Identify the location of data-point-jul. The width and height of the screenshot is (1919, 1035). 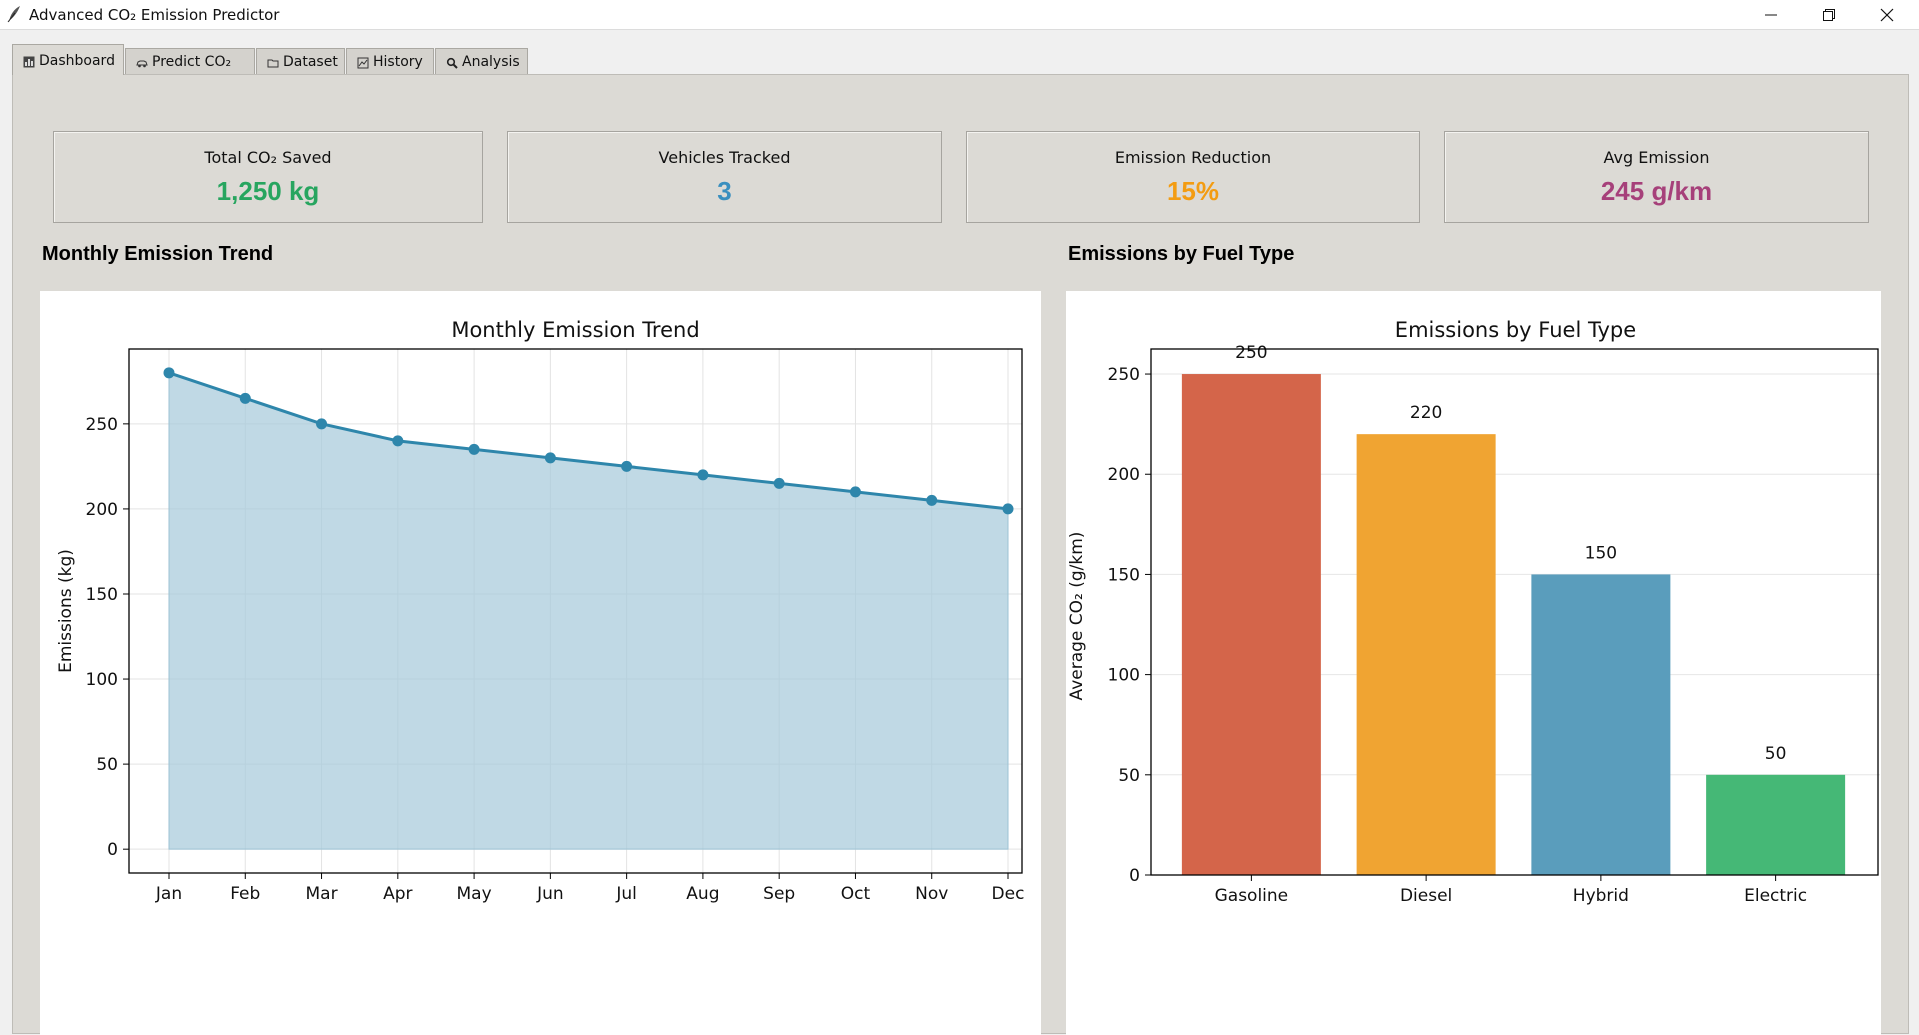
(627, 466).